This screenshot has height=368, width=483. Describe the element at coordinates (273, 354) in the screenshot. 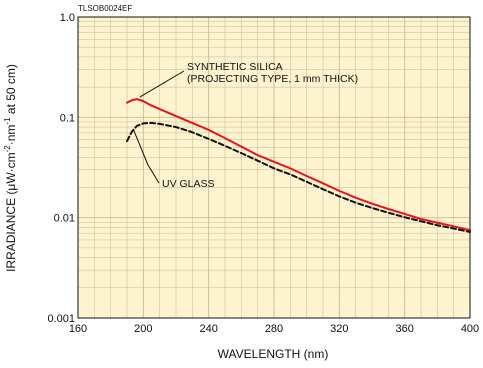

I see `x-axis-label: WAVELENGTH (nm)` at that location.